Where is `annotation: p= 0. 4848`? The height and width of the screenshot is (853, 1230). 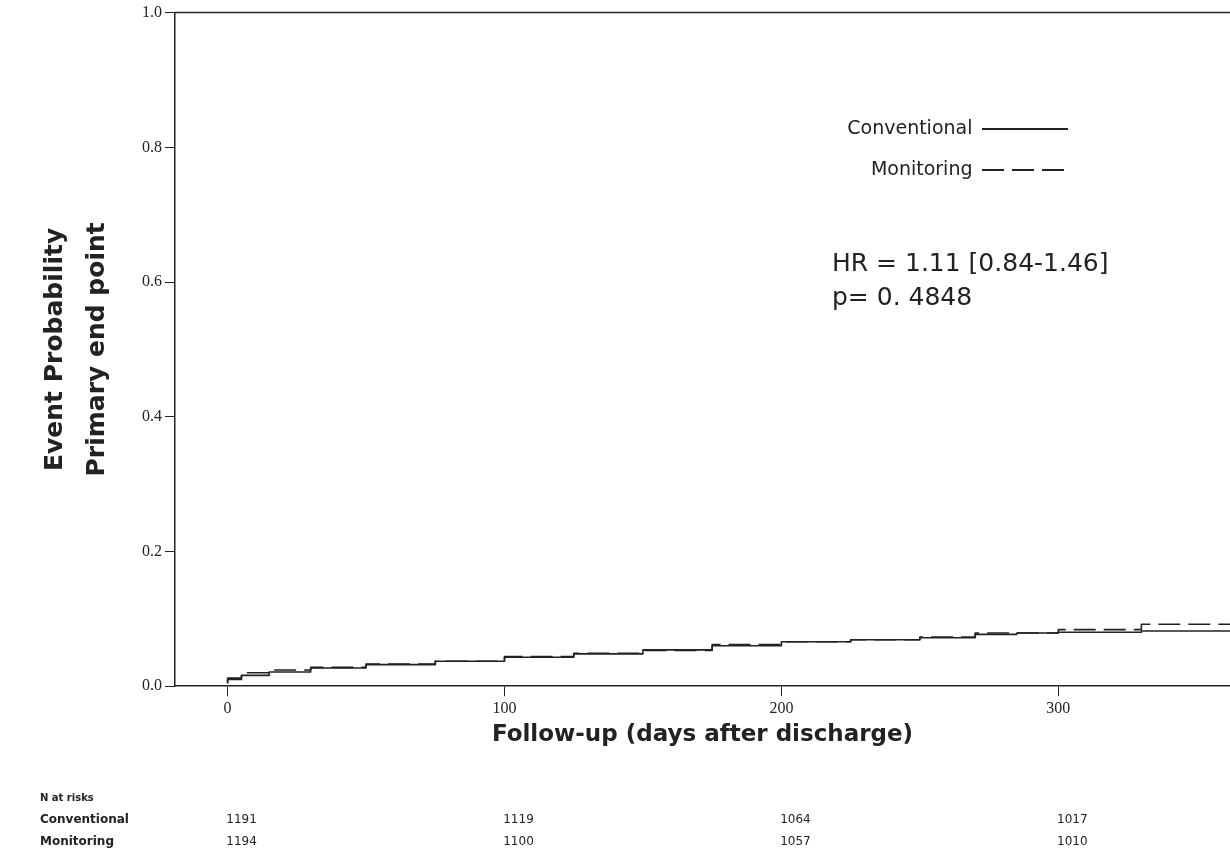
annotation: p= 0. 4848 is located at coordinates (902, 296).